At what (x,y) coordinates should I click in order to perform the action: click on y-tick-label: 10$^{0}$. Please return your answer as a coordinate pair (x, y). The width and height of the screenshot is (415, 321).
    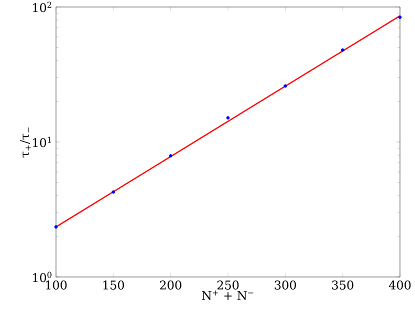
    Looking at the image, I should click on (42, 277).